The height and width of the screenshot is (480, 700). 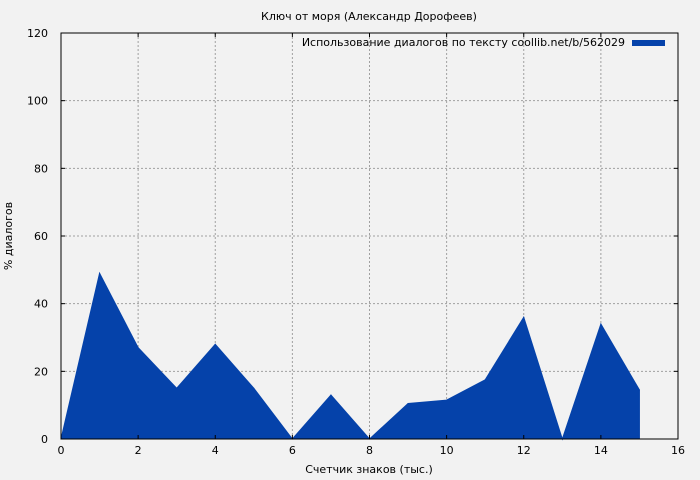 I want to click on x-tick-label: 0, so click(x=61, y=450).